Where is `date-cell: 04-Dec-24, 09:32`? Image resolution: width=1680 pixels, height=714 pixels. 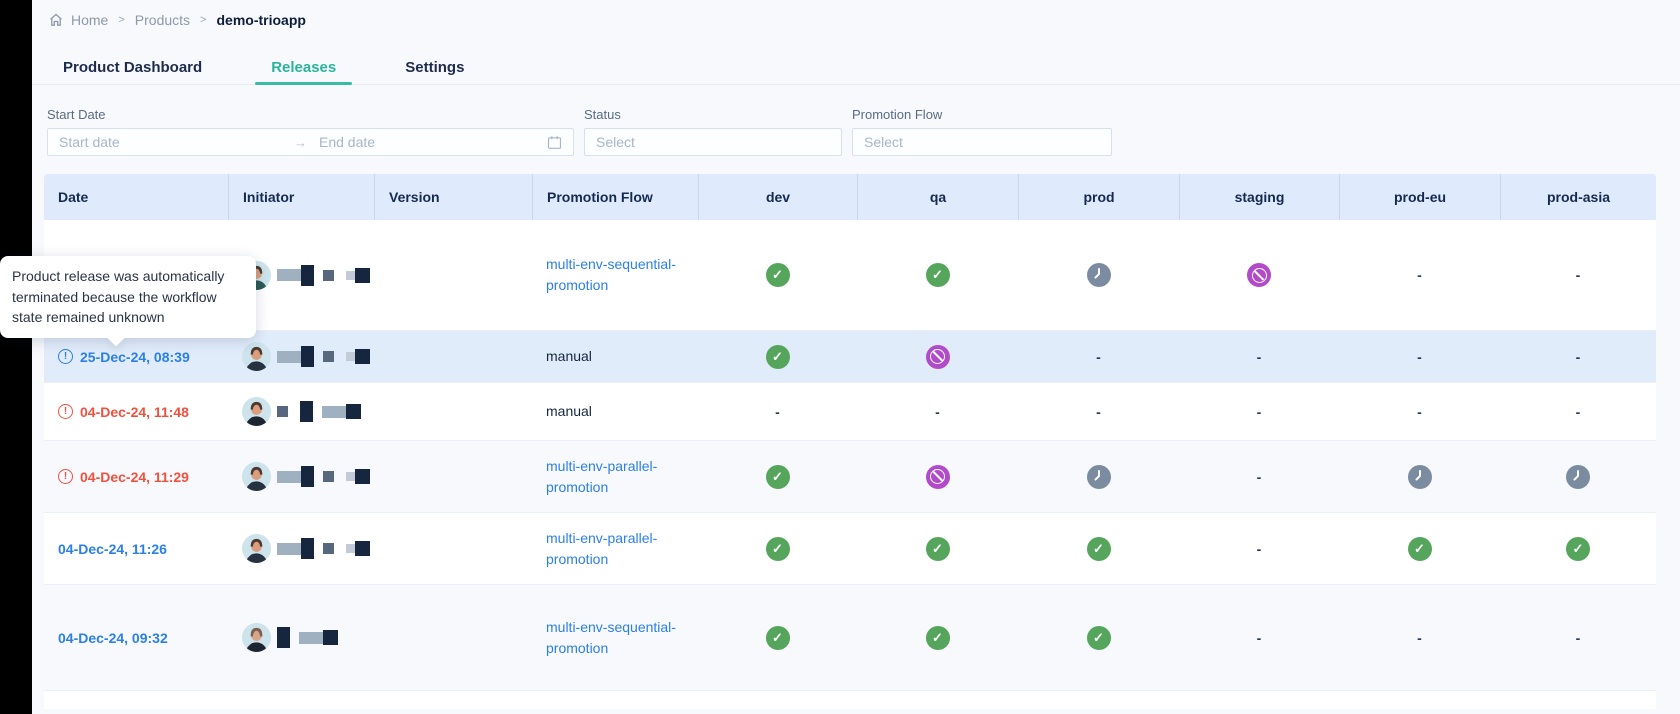 date-cell: 04-Dec-24, 09:32 is located at coordinates (136, 637).